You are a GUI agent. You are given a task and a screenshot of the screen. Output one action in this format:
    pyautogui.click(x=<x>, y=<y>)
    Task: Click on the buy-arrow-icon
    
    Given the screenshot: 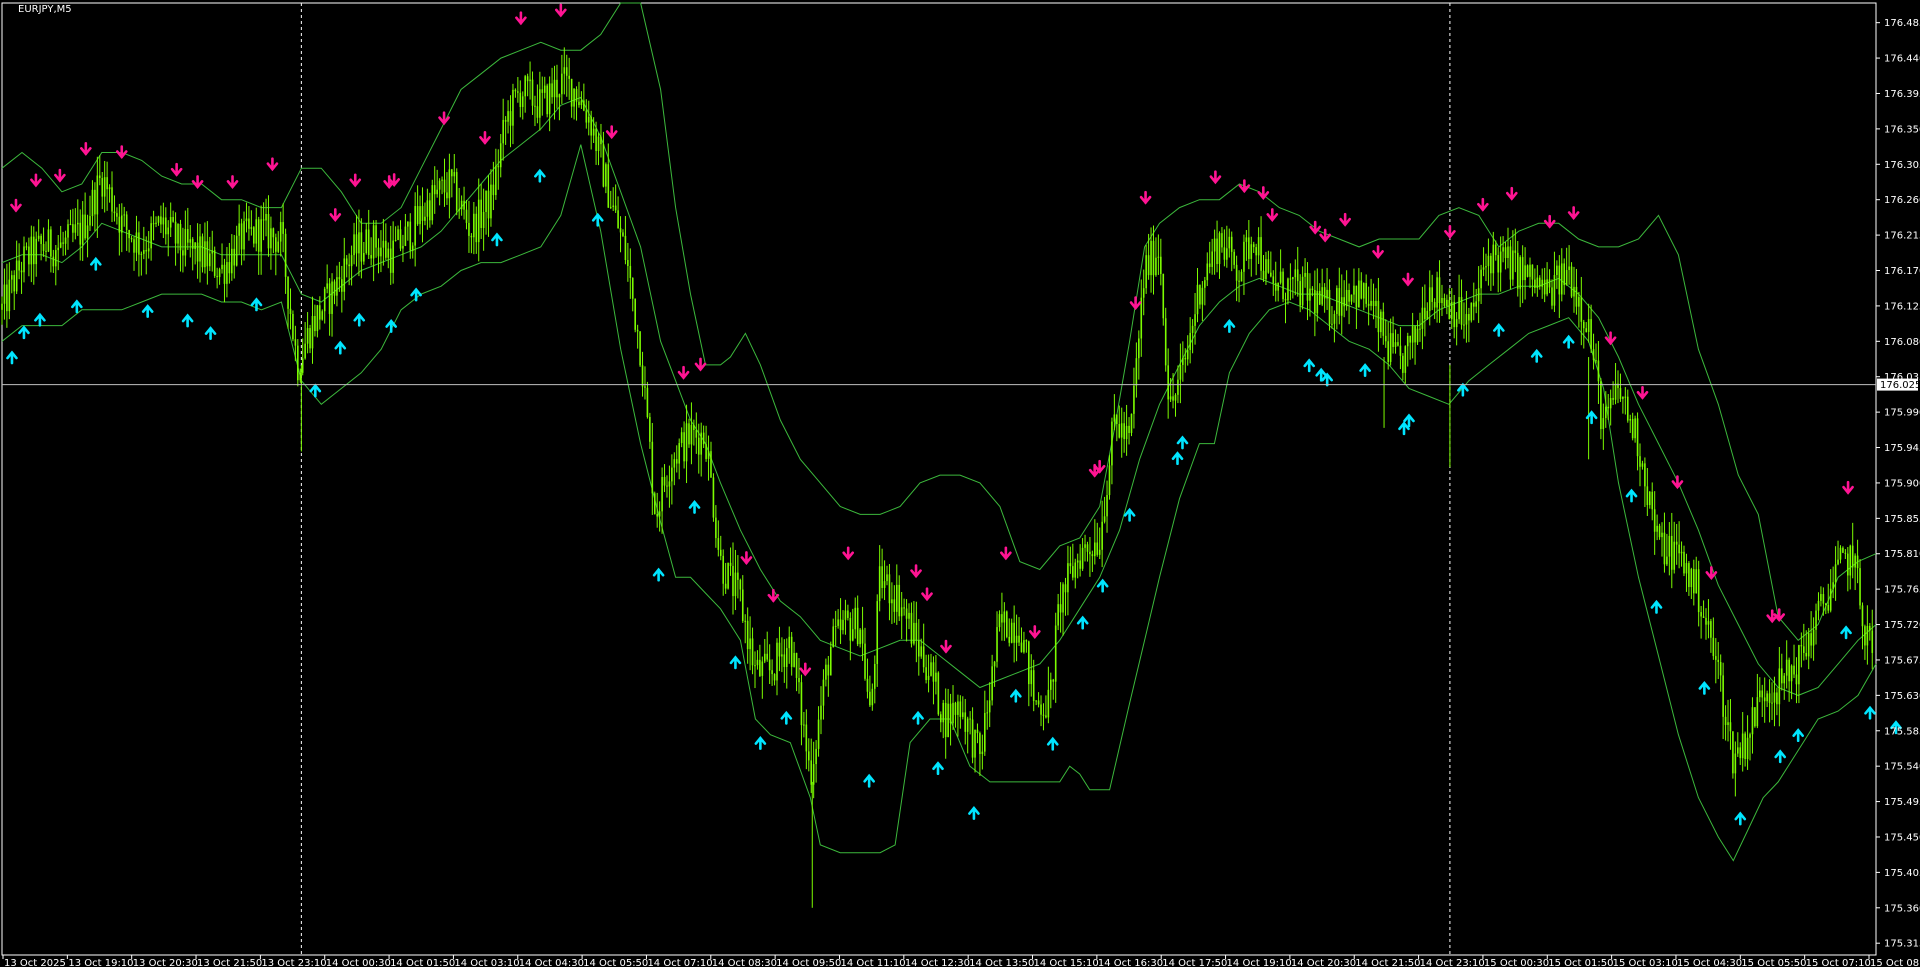 What is the action you would take?
    pyautogui.click(x=1896, y=727)
    